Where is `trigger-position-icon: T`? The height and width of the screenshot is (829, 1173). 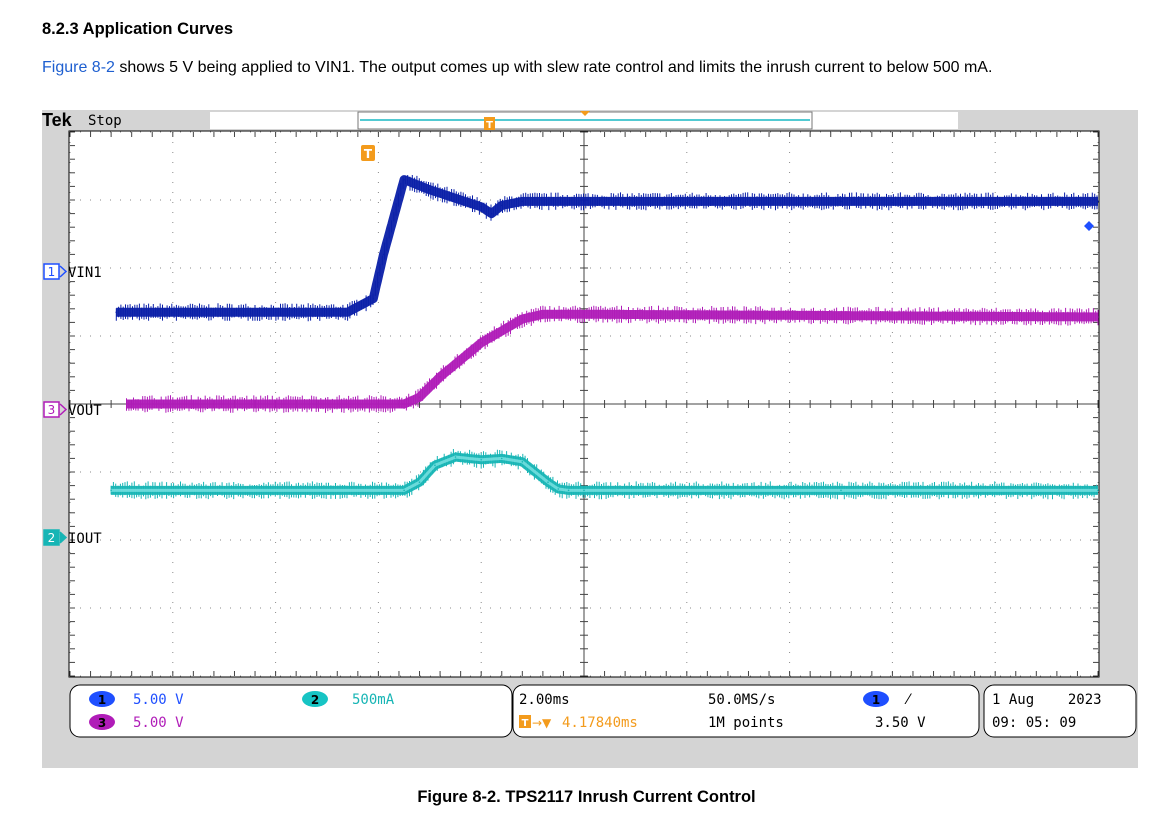
trigger-position-icon: T is located at coordinates (525, 722).